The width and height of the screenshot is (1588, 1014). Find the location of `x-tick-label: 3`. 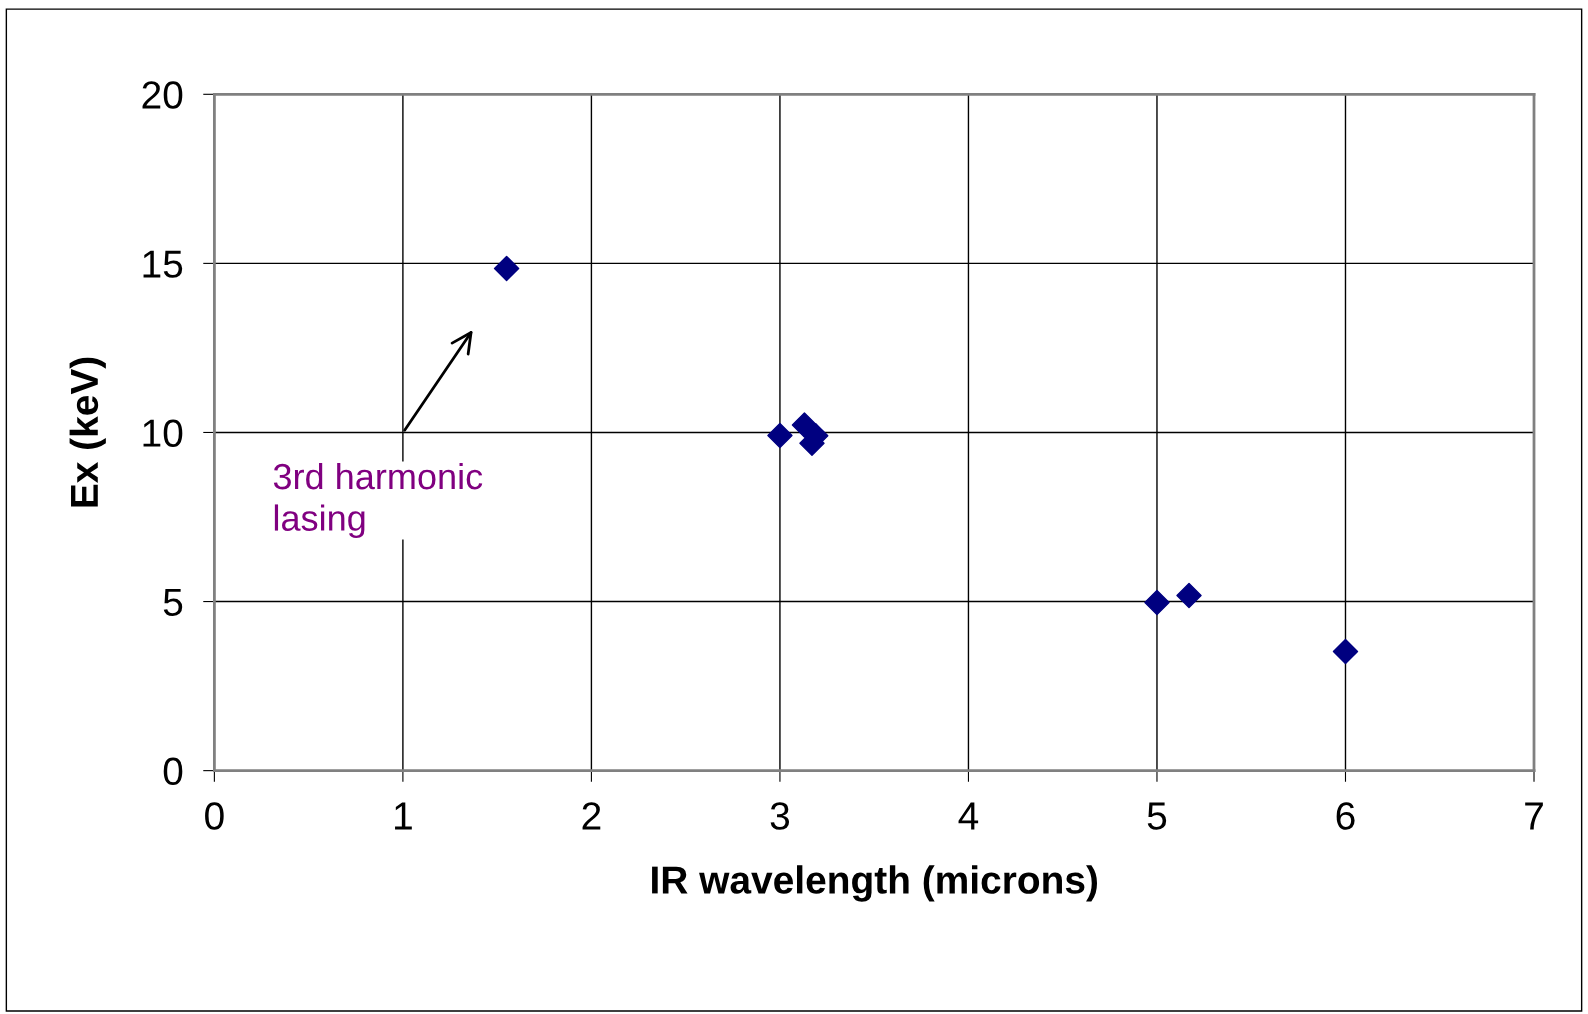

x-tick-label: 3 is located at coordinates (780, 816).